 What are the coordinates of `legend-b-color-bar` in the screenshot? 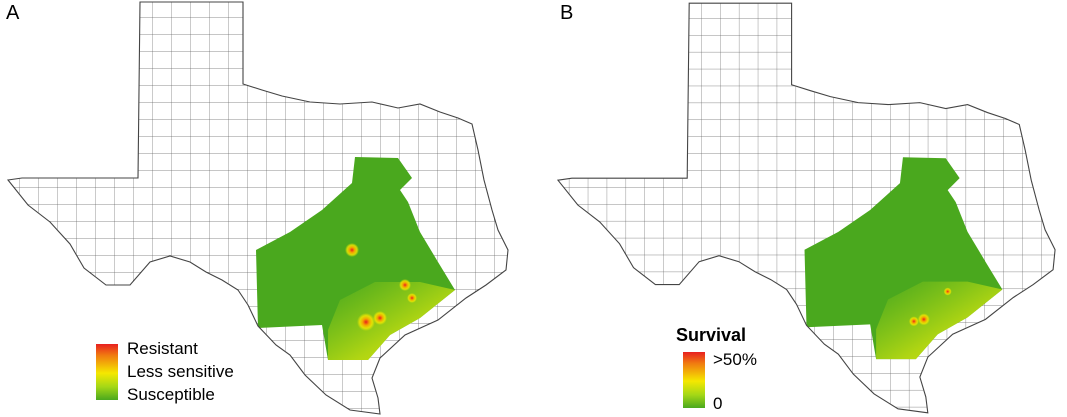 It's located at (694, 380).